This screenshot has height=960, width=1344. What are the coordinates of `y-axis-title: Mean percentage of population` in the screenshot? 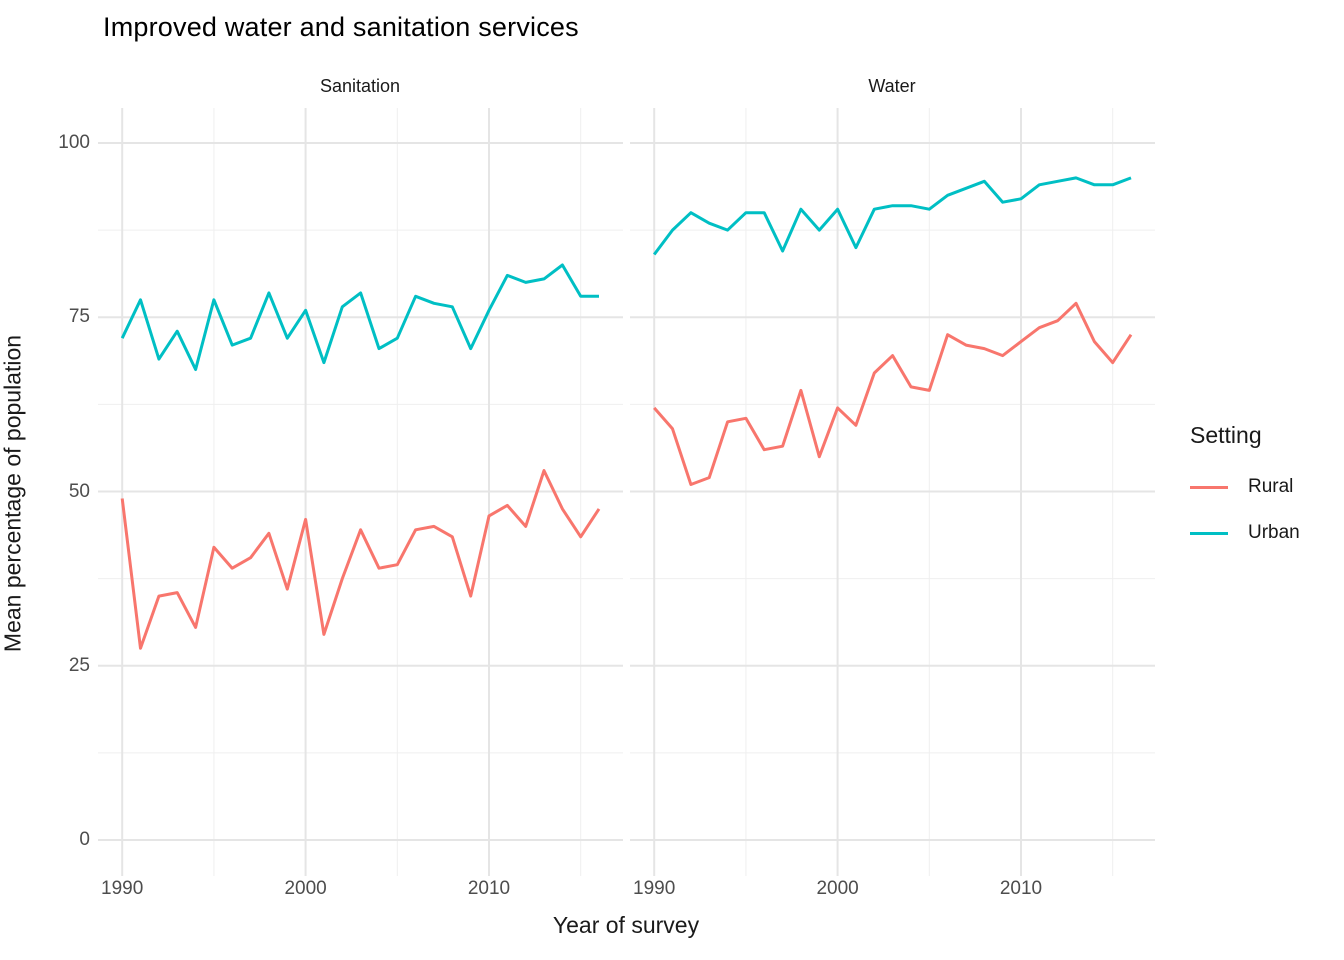 It's located at (13, 493).